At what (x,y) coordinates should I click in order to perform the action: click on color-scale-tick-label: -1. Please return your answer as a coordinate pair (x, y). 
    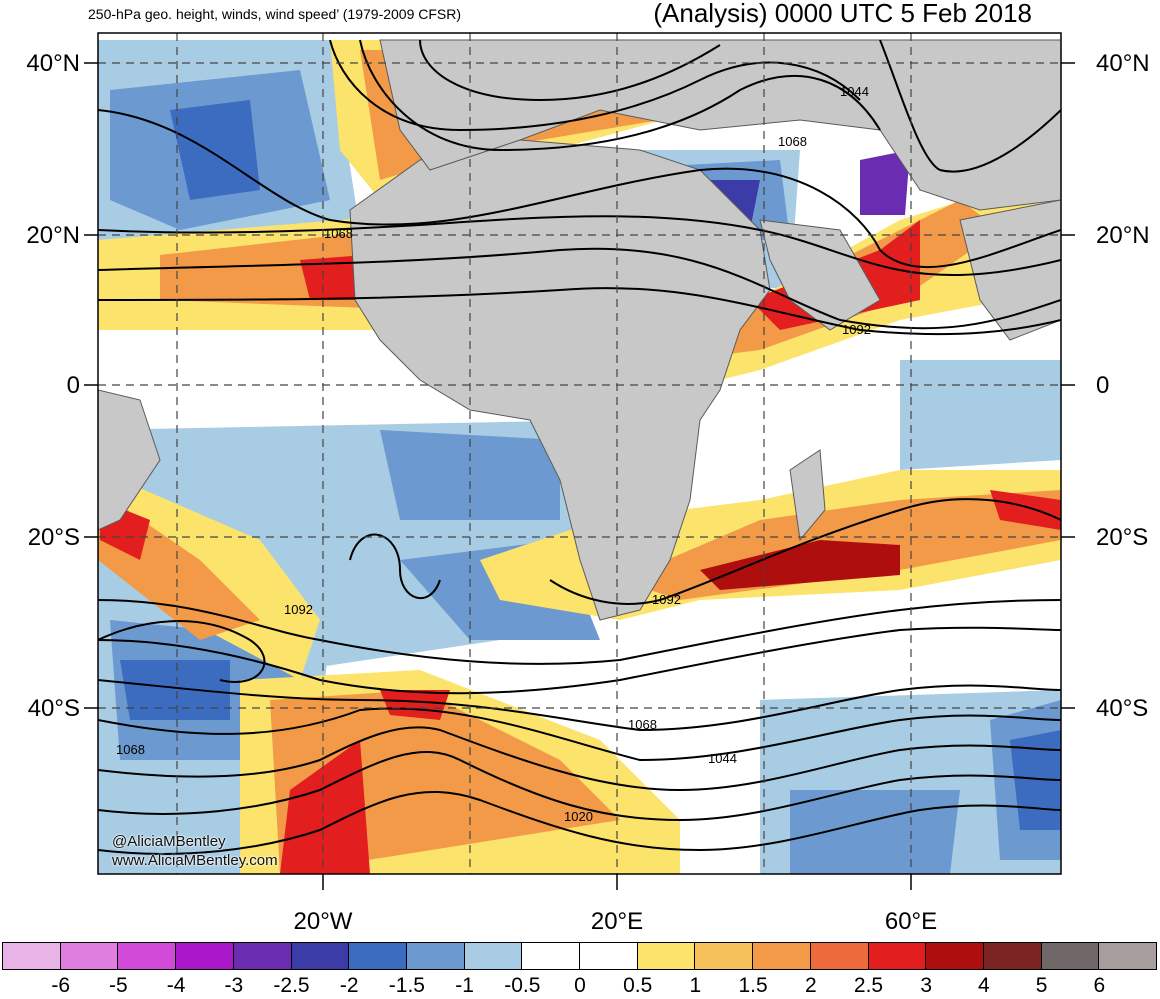
    Looking at the image, I should click on (464, 985).